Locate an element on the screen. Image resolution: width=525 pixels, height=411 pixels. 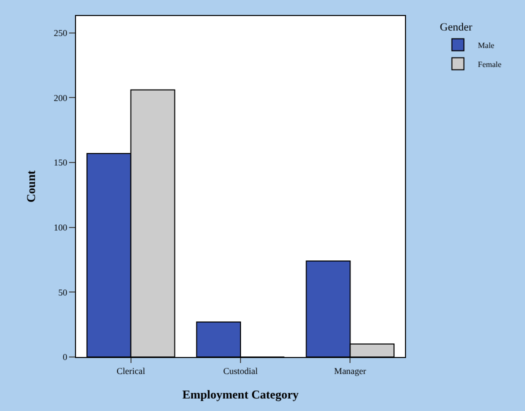
legend-label: Female is located at coordinates (490, 64).